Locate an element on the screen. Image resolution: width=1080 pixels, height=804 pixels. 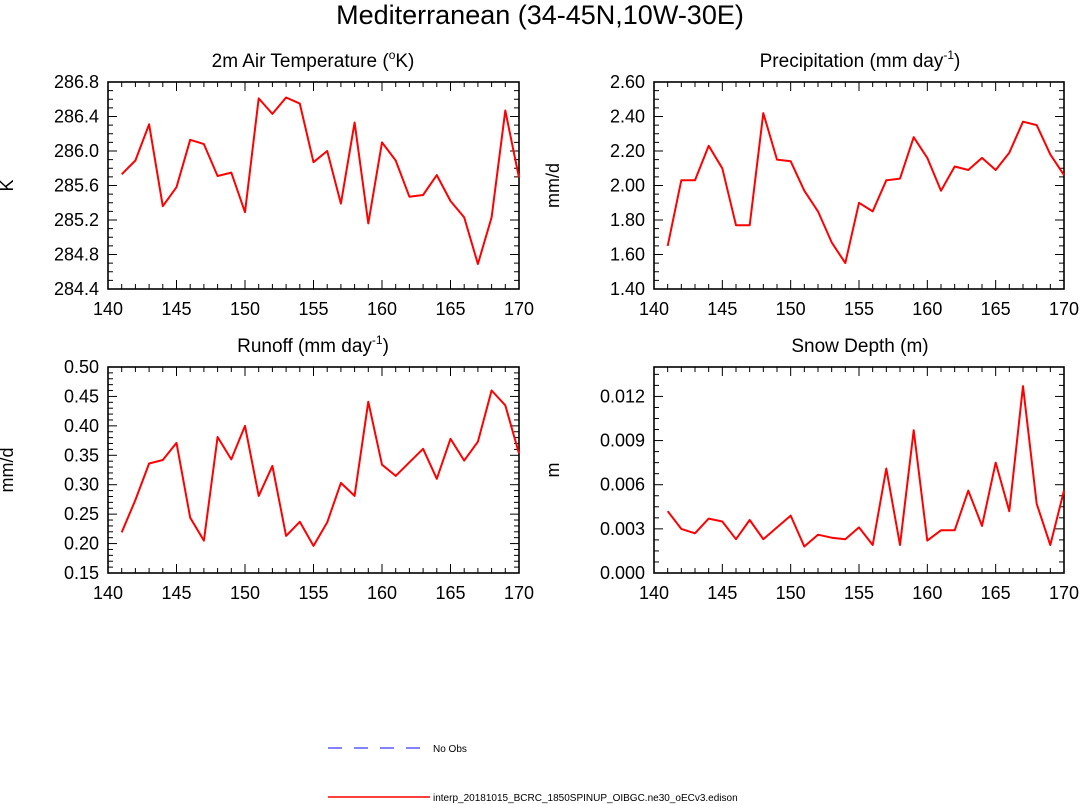
panel-title-main: 2m Air Temperature ( is located at coordinates (301, 61).